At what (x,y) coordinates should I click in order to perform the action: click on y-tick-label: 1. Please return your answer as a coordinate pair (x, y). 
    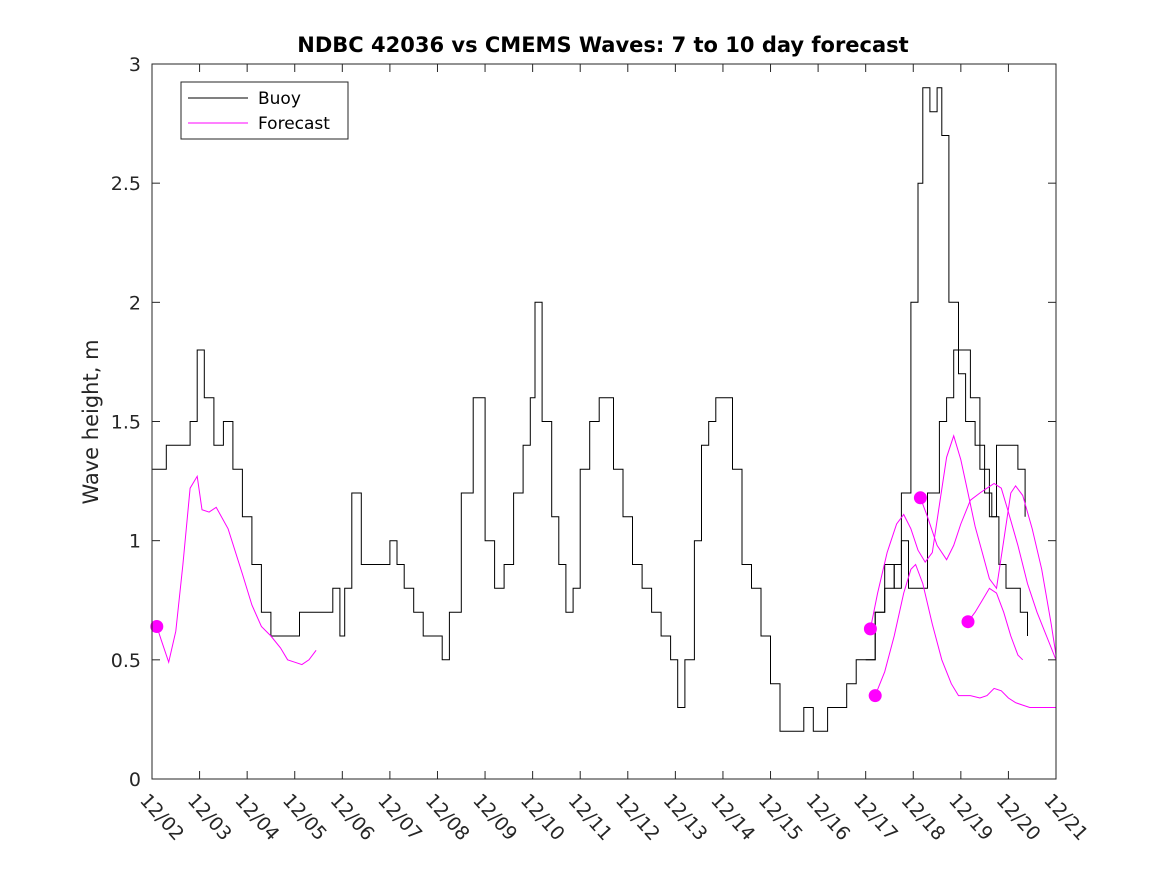
    Looking at the image, I should click on (135, 542).